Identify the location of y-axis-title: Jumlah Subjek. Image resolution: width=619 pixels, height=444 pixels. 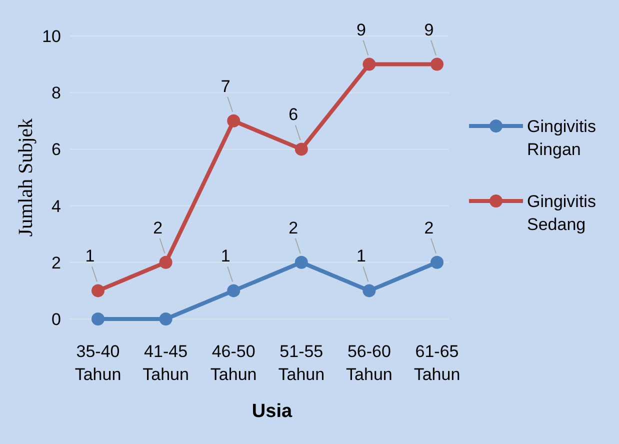
(26, 177).